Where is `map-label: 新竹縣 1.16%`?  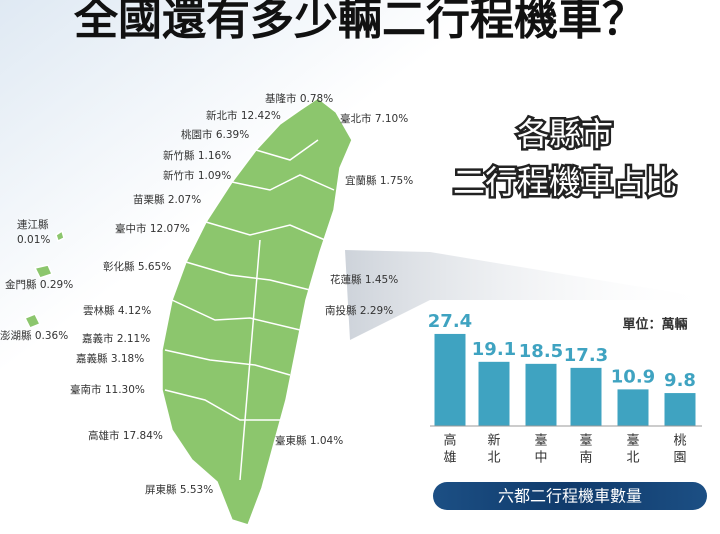
map-label: 新竹縣 1.16% is located at coordinates (197, 155).